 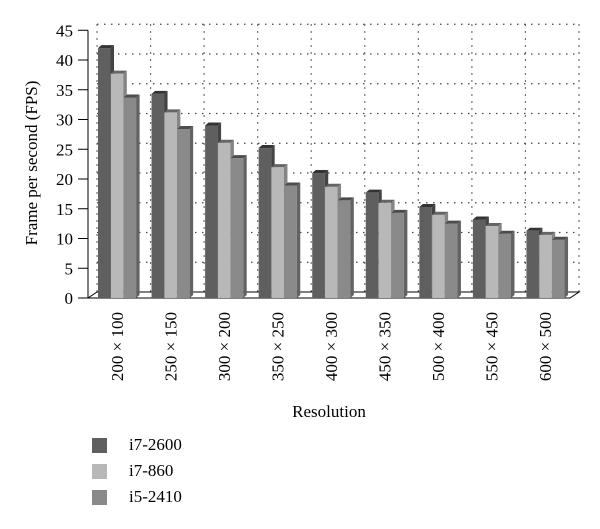 What do you see at coordinates (385, 346) in the screenshot?
I see `x-tick-label: 450 × 350` at bounding box center [385, 346].